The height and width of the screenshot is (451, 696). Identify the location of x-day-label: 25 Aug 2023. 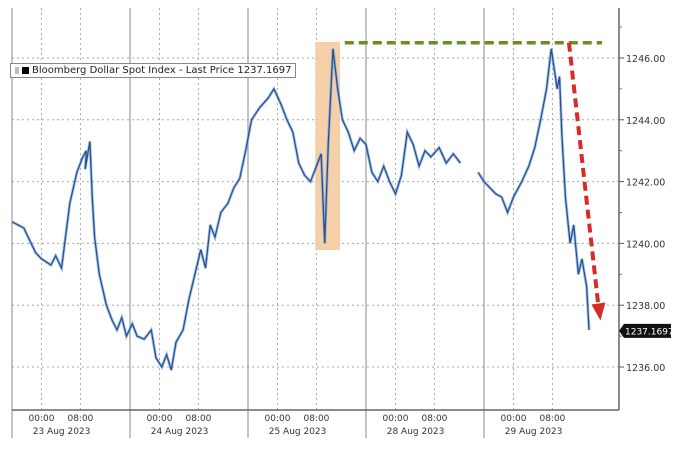
(298, 432).